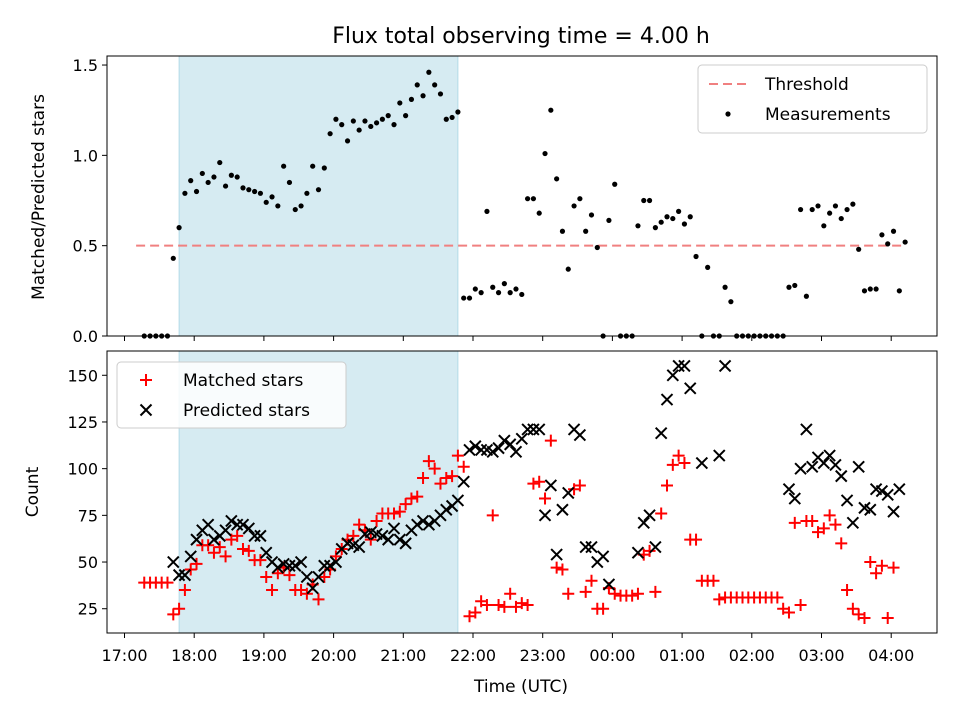  Describe the element at coordinates (82, 469) in the screenshot. I see `count-y-tick-label: 100` at that location.